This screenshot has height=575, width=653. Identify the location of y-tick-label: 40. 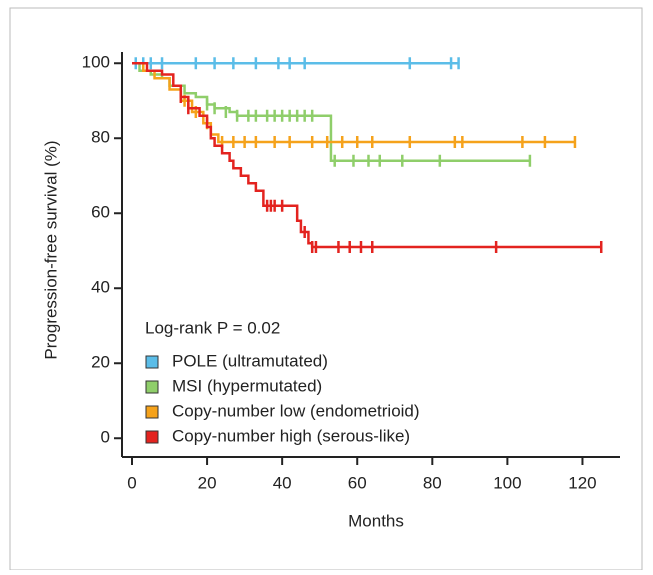
(100, 287).